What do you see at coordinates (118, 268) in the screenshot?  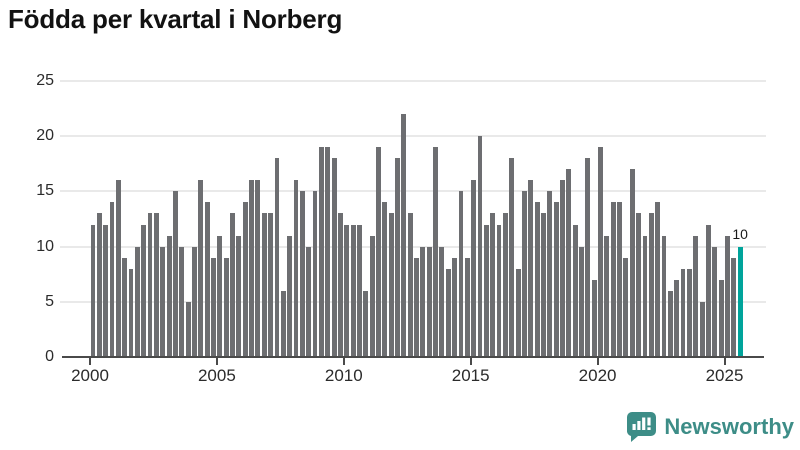 I see `bar-2001-q1` at bounding box center [118, 268].